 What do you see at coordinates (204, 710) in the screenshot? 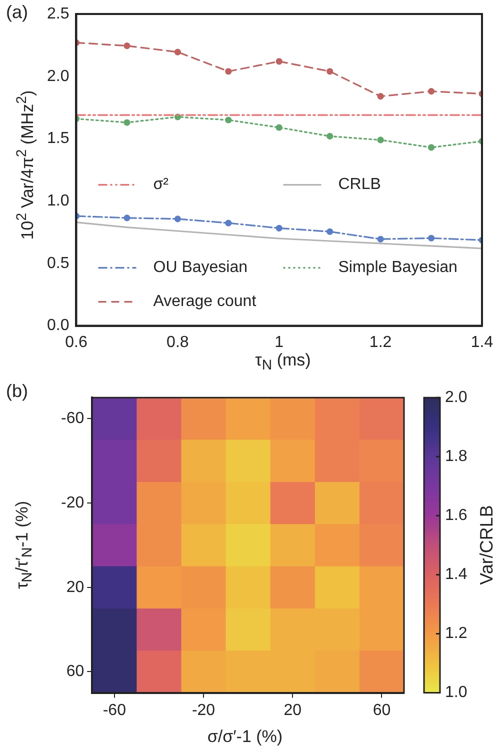
I see `x-tick-label: -20` at bounding box center [204, 710].